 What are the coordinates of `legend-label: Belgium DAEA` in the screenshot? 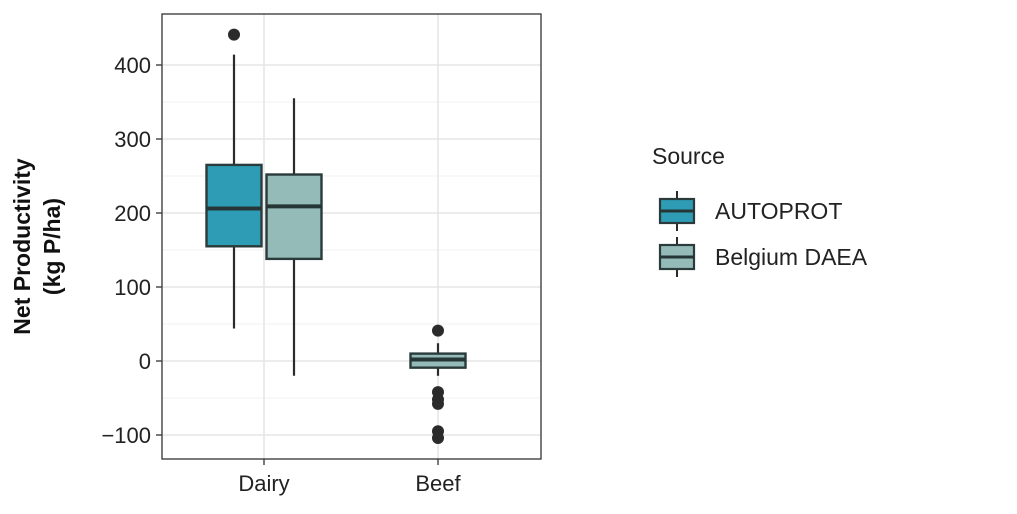 It's located at (791, 257).